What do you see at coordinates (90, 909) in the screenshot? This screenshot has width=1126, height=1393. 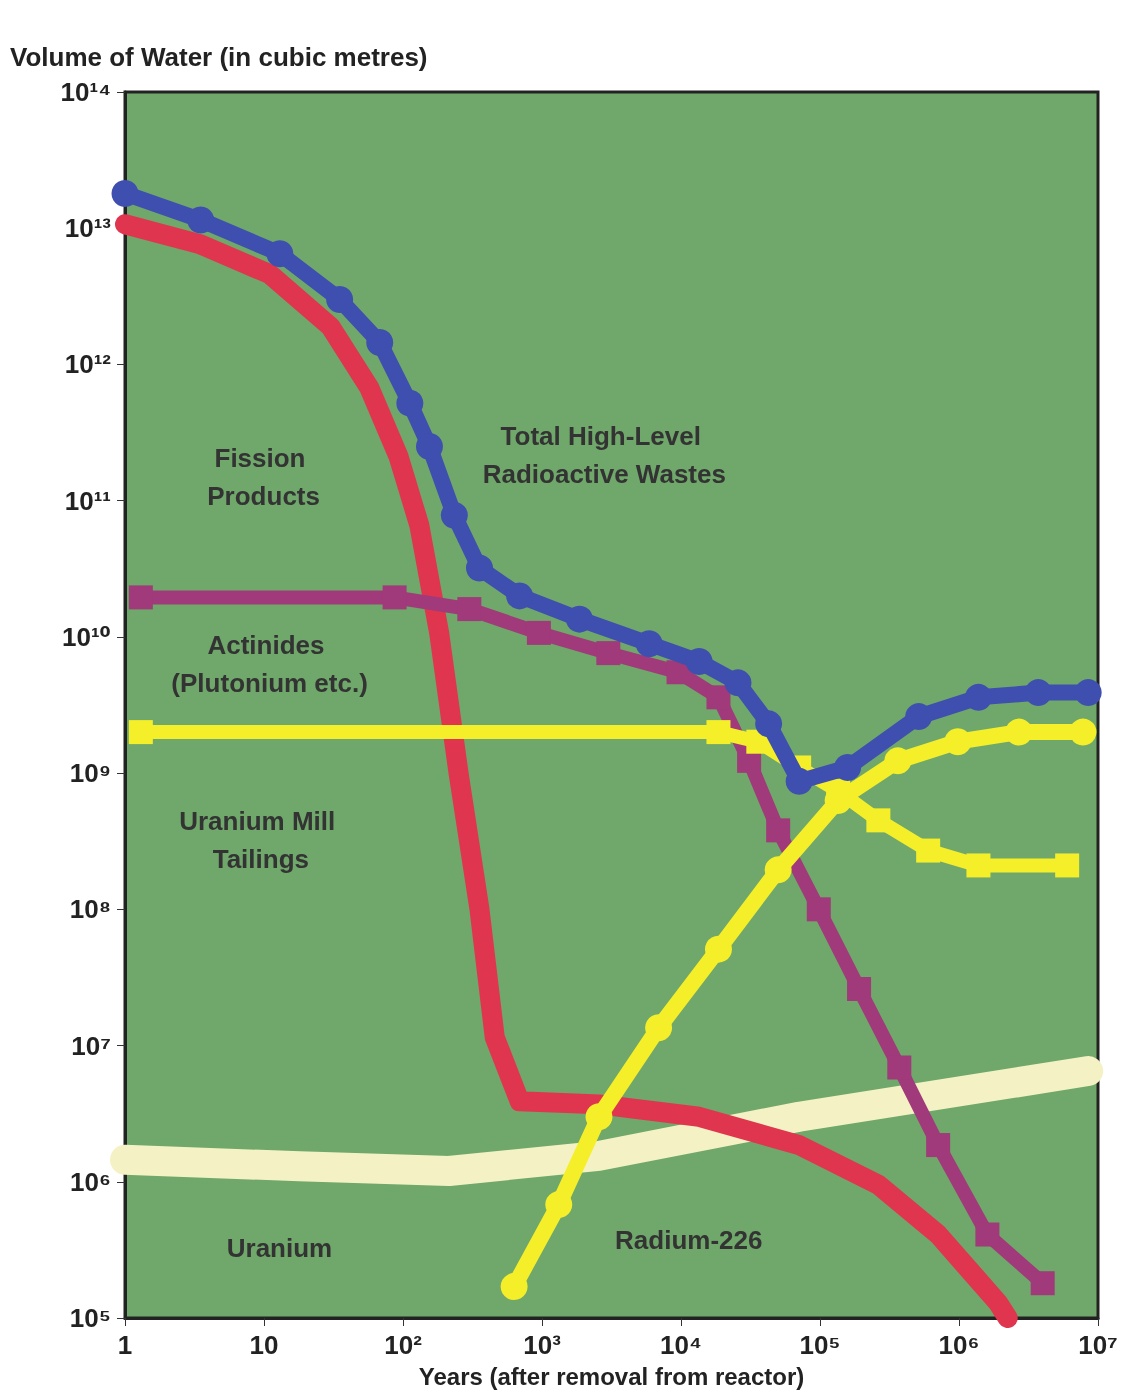 I see `y-tick-label: 10⁸` at bounding box center [90, 909].